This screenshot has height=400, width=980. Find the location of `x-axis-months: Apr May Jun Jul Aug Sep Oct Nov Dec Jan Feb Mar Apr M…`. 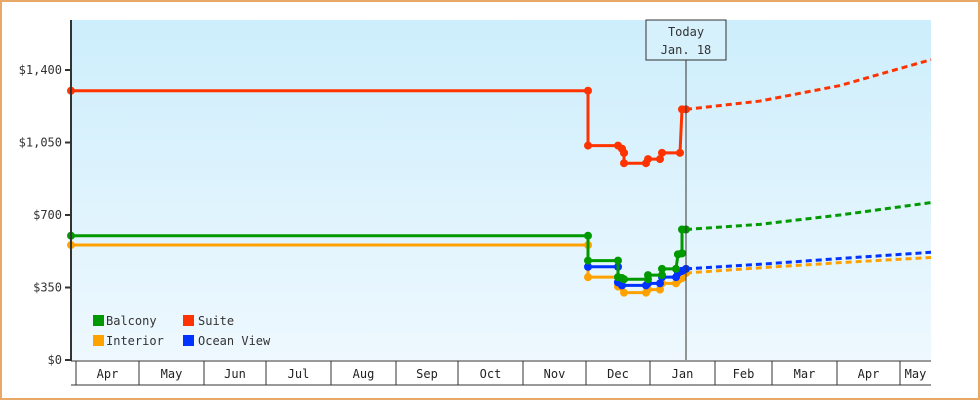

x-axis-months: Apr May Jun Jul Aug Sep Oct Nov Dec Jan Feb Mar Apr M… is located at coordinates (501, 373).